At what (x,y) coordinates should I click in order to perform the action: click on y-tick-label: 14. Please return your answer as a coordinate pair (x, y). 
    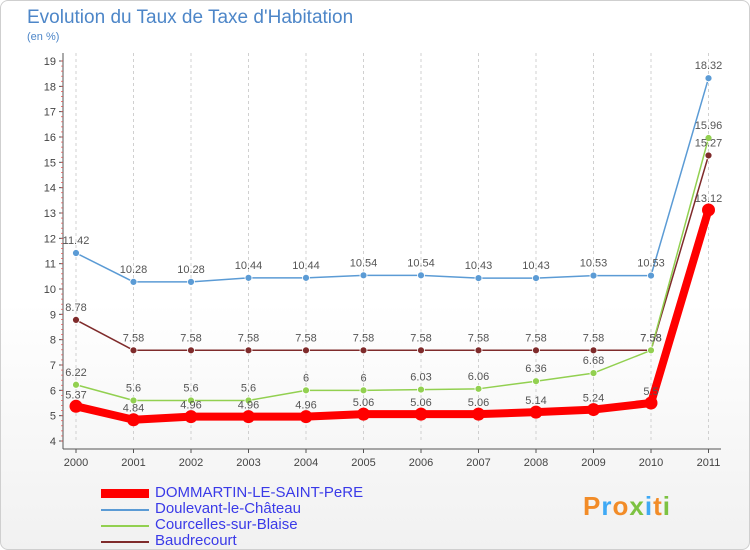
    Looking at the image, I should click on (50, 189).